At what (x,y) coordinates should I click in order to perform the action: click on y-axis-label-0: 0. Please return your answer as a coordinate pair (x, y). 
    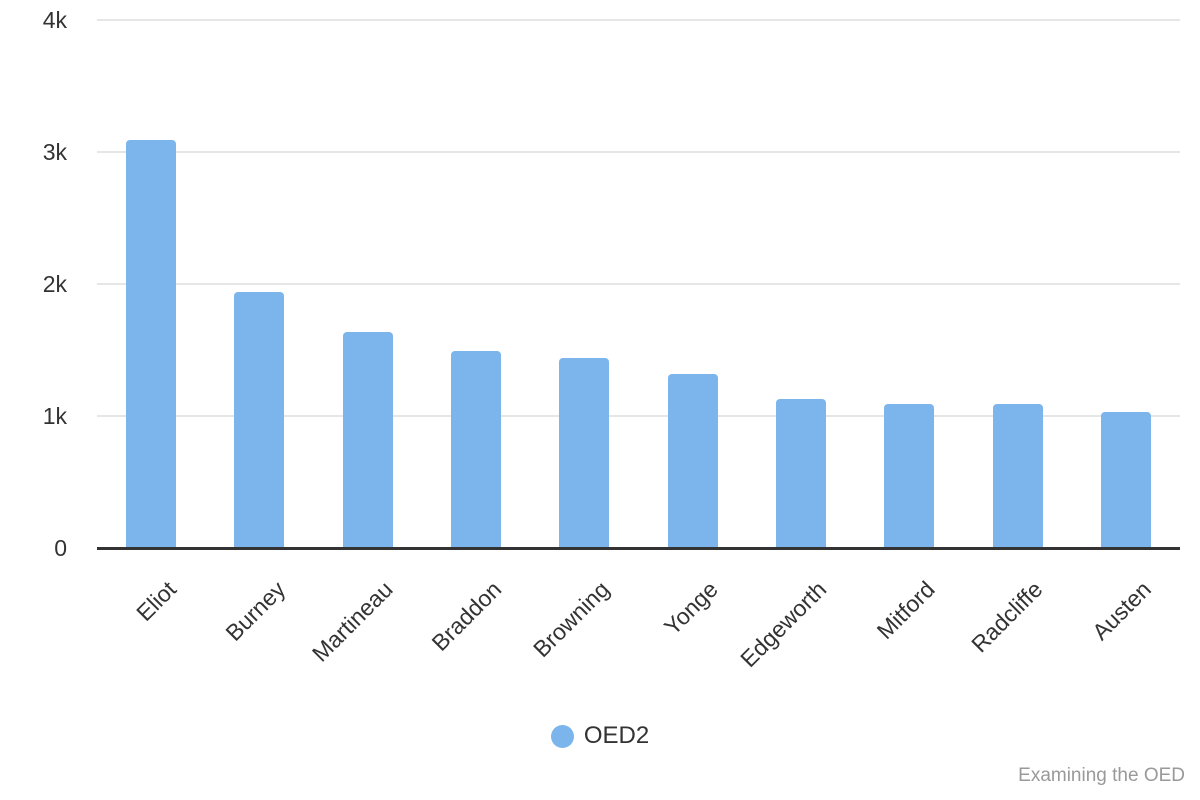
    Looking at the image, I should click on (60, 548).